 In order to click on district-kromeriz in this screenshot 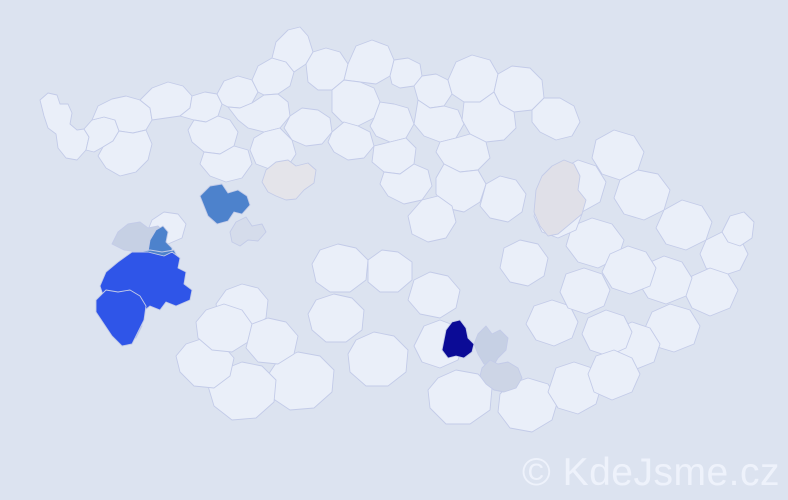, I will do `click(607, 333)`.